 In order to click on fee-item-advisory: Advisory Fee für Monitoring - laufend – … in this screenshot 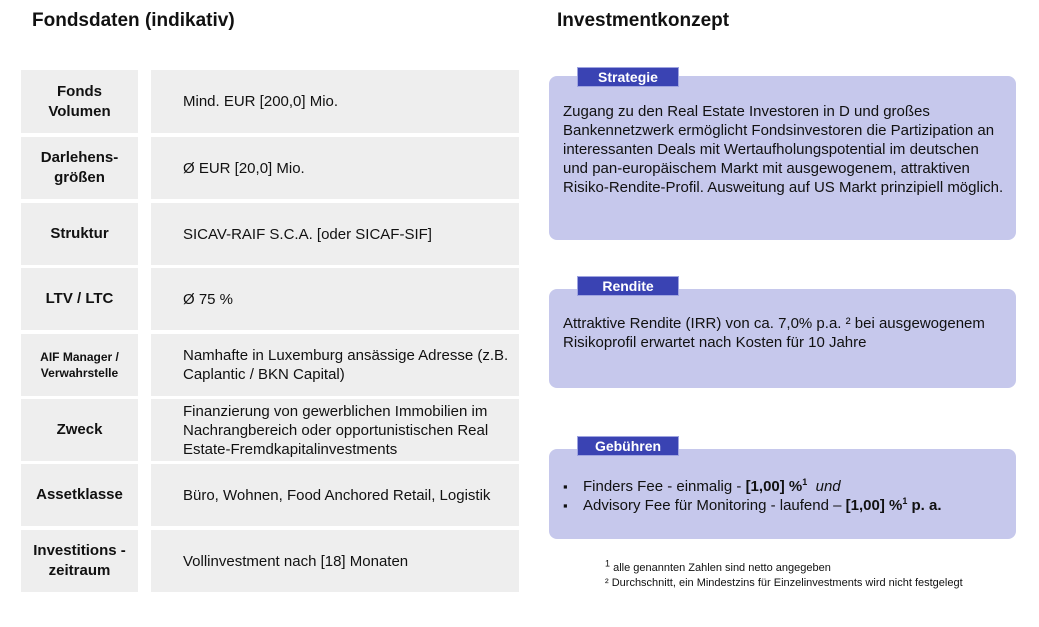, I will do `click(783, 505)`.